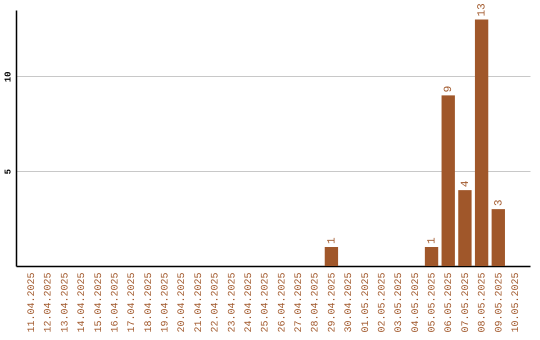 The height and width of the screenshot is (340, 540). Describe the element at coordinates (9, 171) in the screenshot. I see `y-tick-label: 5` at that location.